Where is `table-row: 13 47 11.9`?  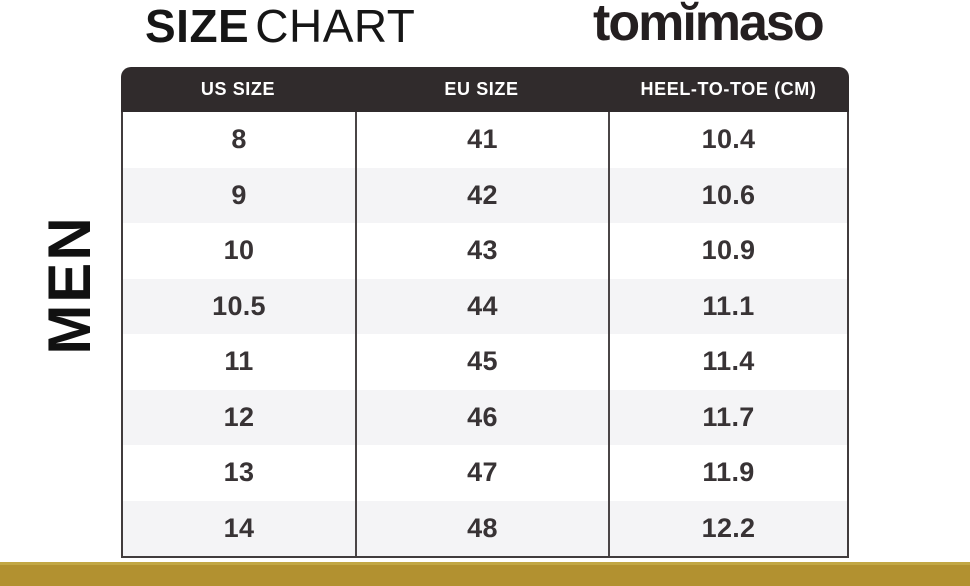 table-row: 13 47 11.9 is located at coordinates (485, 473).